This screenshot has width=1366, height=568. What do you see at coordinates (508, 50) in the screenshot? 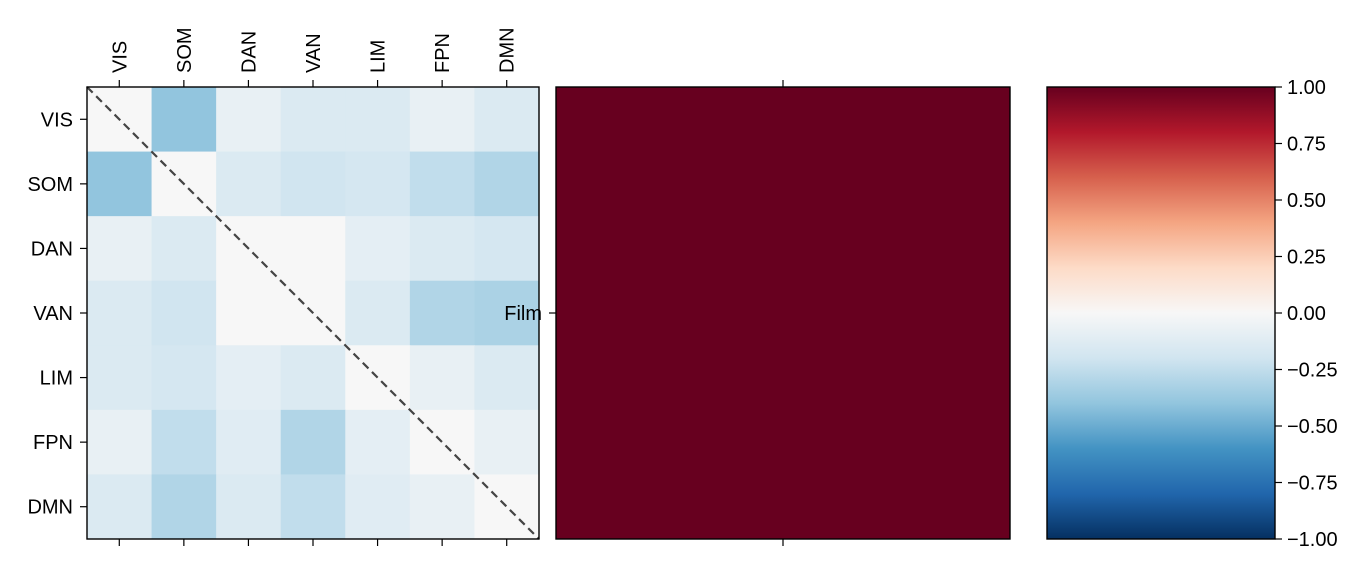
I see `x-tick-label: DMN` at bounding box center [508, 50].